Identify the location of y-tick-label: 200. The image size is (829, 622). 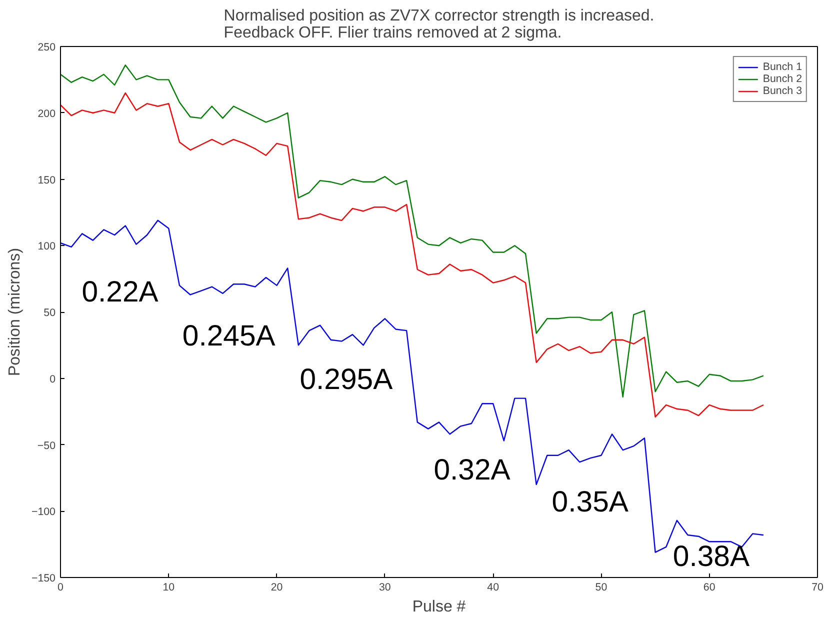
(47, 114).